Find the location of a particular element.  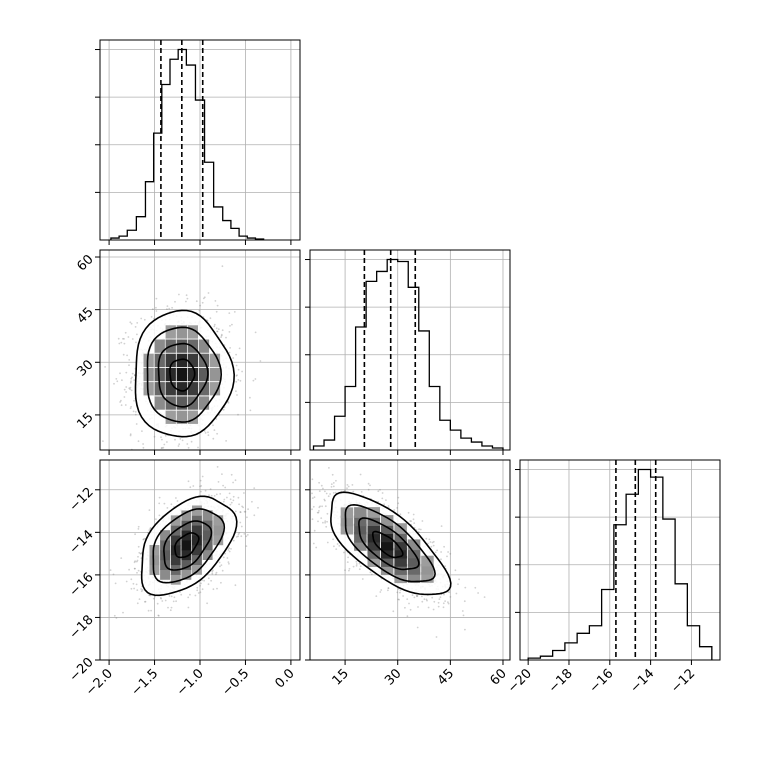

histogram-panel-p0 is located at coordinates (198, 140).